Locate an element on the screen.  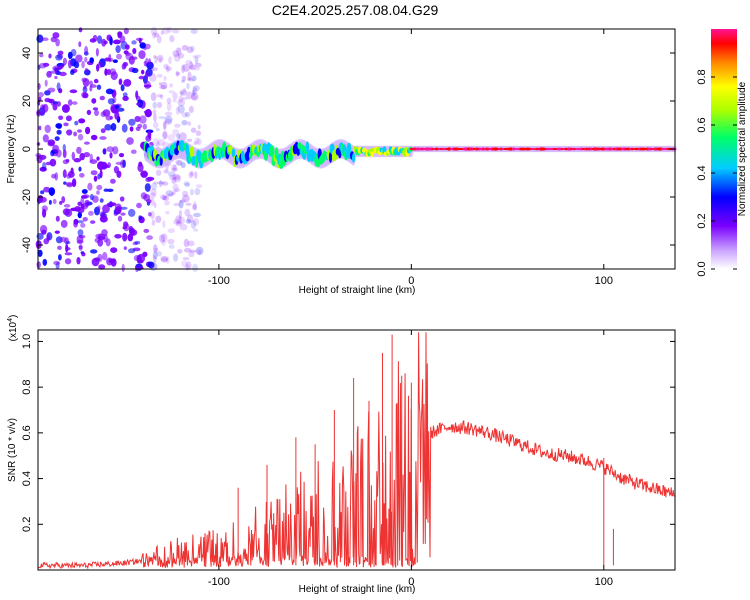
y-tick-label: 0.2 is located at coordinates (27, 524).